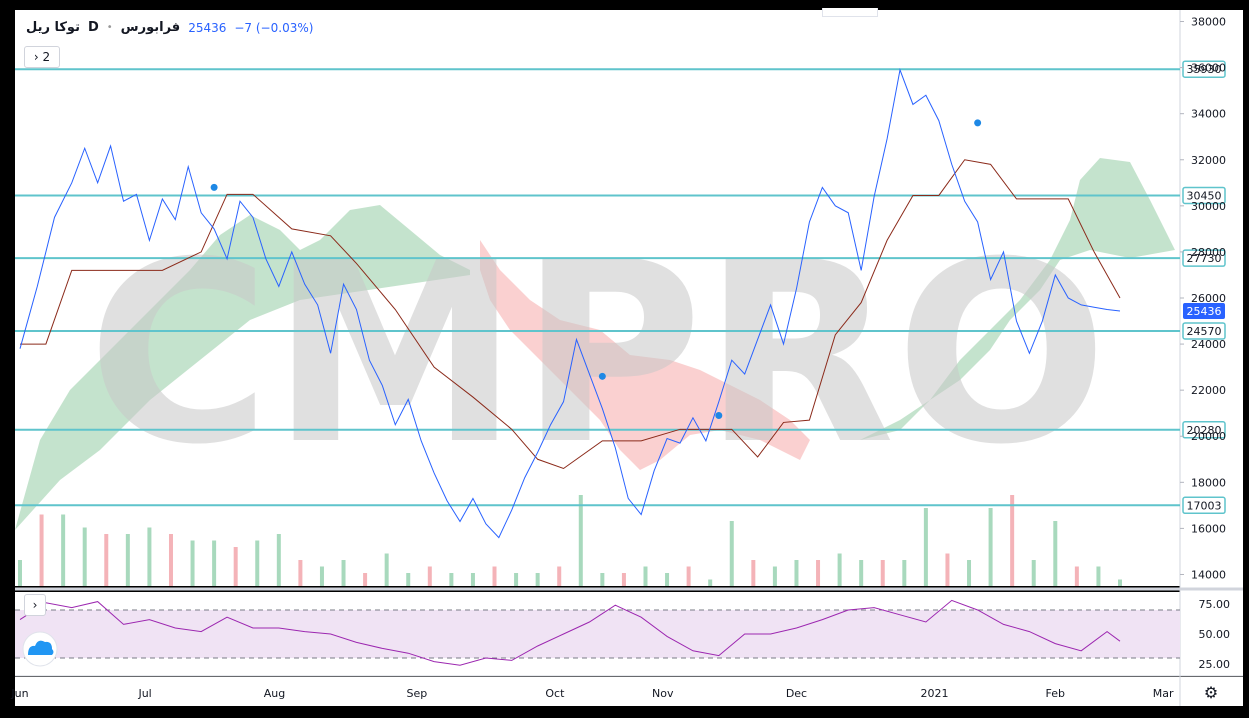  I want to click on cloud-red-area, so click(645, 355).